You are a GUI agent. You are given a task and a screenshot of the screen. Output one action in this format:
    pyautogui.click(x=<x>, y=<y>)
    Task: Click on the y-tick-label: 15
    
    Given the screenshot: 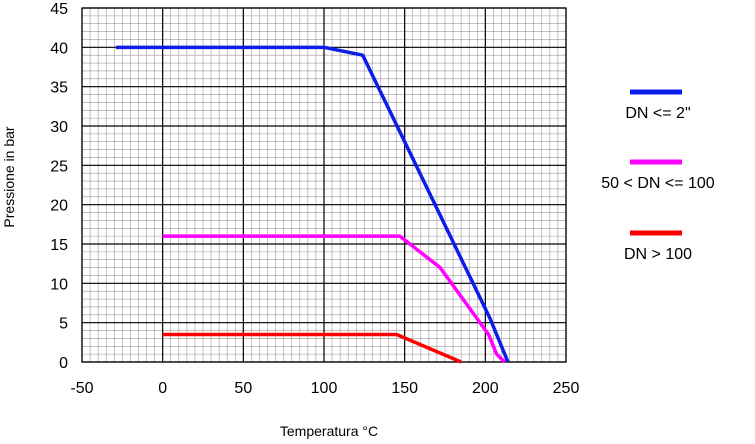 What is the action you would take?
    pyautogui.click(x=59, y=245)
    